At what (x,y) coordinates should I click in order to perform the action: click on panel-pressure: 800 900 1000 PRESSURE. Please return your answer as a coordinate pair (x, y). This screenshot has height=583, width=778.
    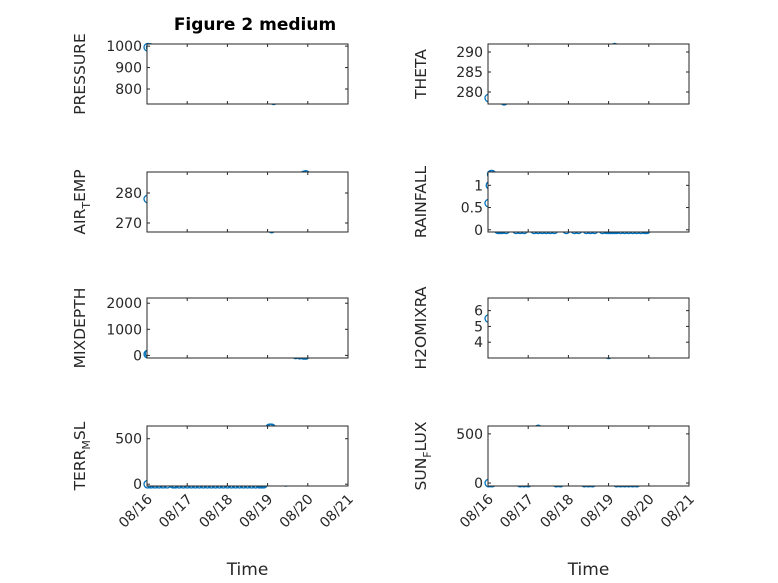
    Looking at the image, I should click on (210, 74).